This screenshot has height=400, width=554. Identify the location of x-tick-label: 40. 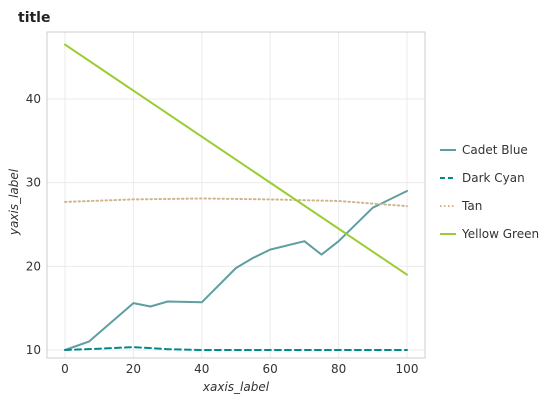
(201, 369).